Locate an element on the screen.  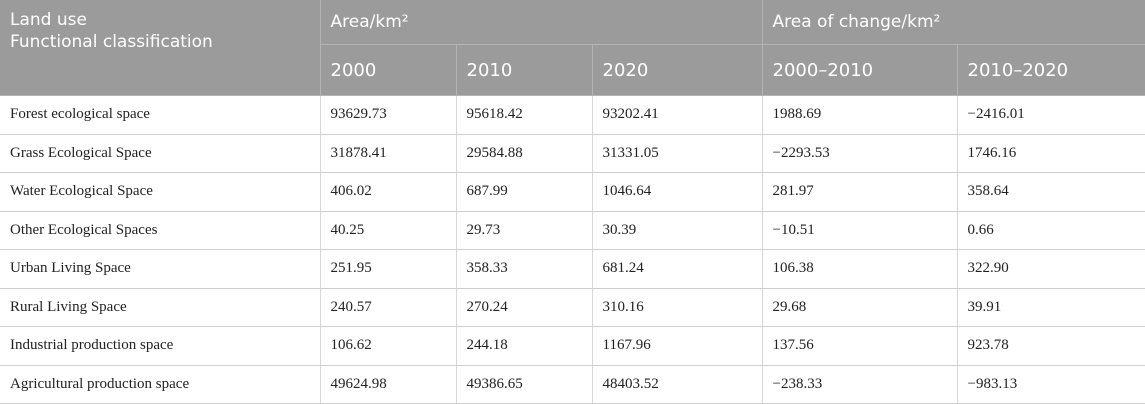
area-2000-cell: 40.25 is located at coordinates (388, 230).